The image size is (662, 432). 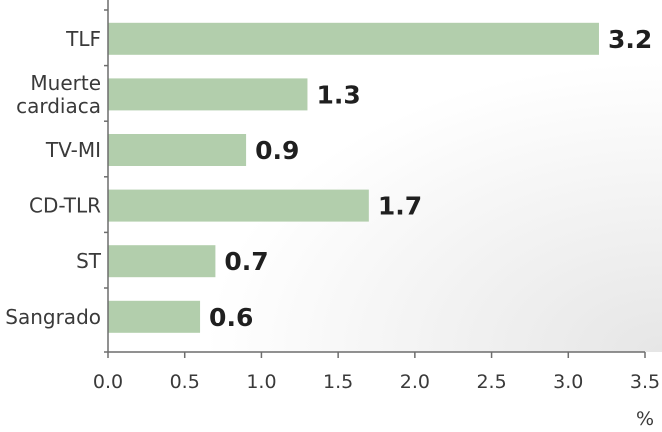 What do you see at coordinates (261, 382) in the screenshot?
I see `x-tick-label: 1.0` at bounding box center [261, 382].